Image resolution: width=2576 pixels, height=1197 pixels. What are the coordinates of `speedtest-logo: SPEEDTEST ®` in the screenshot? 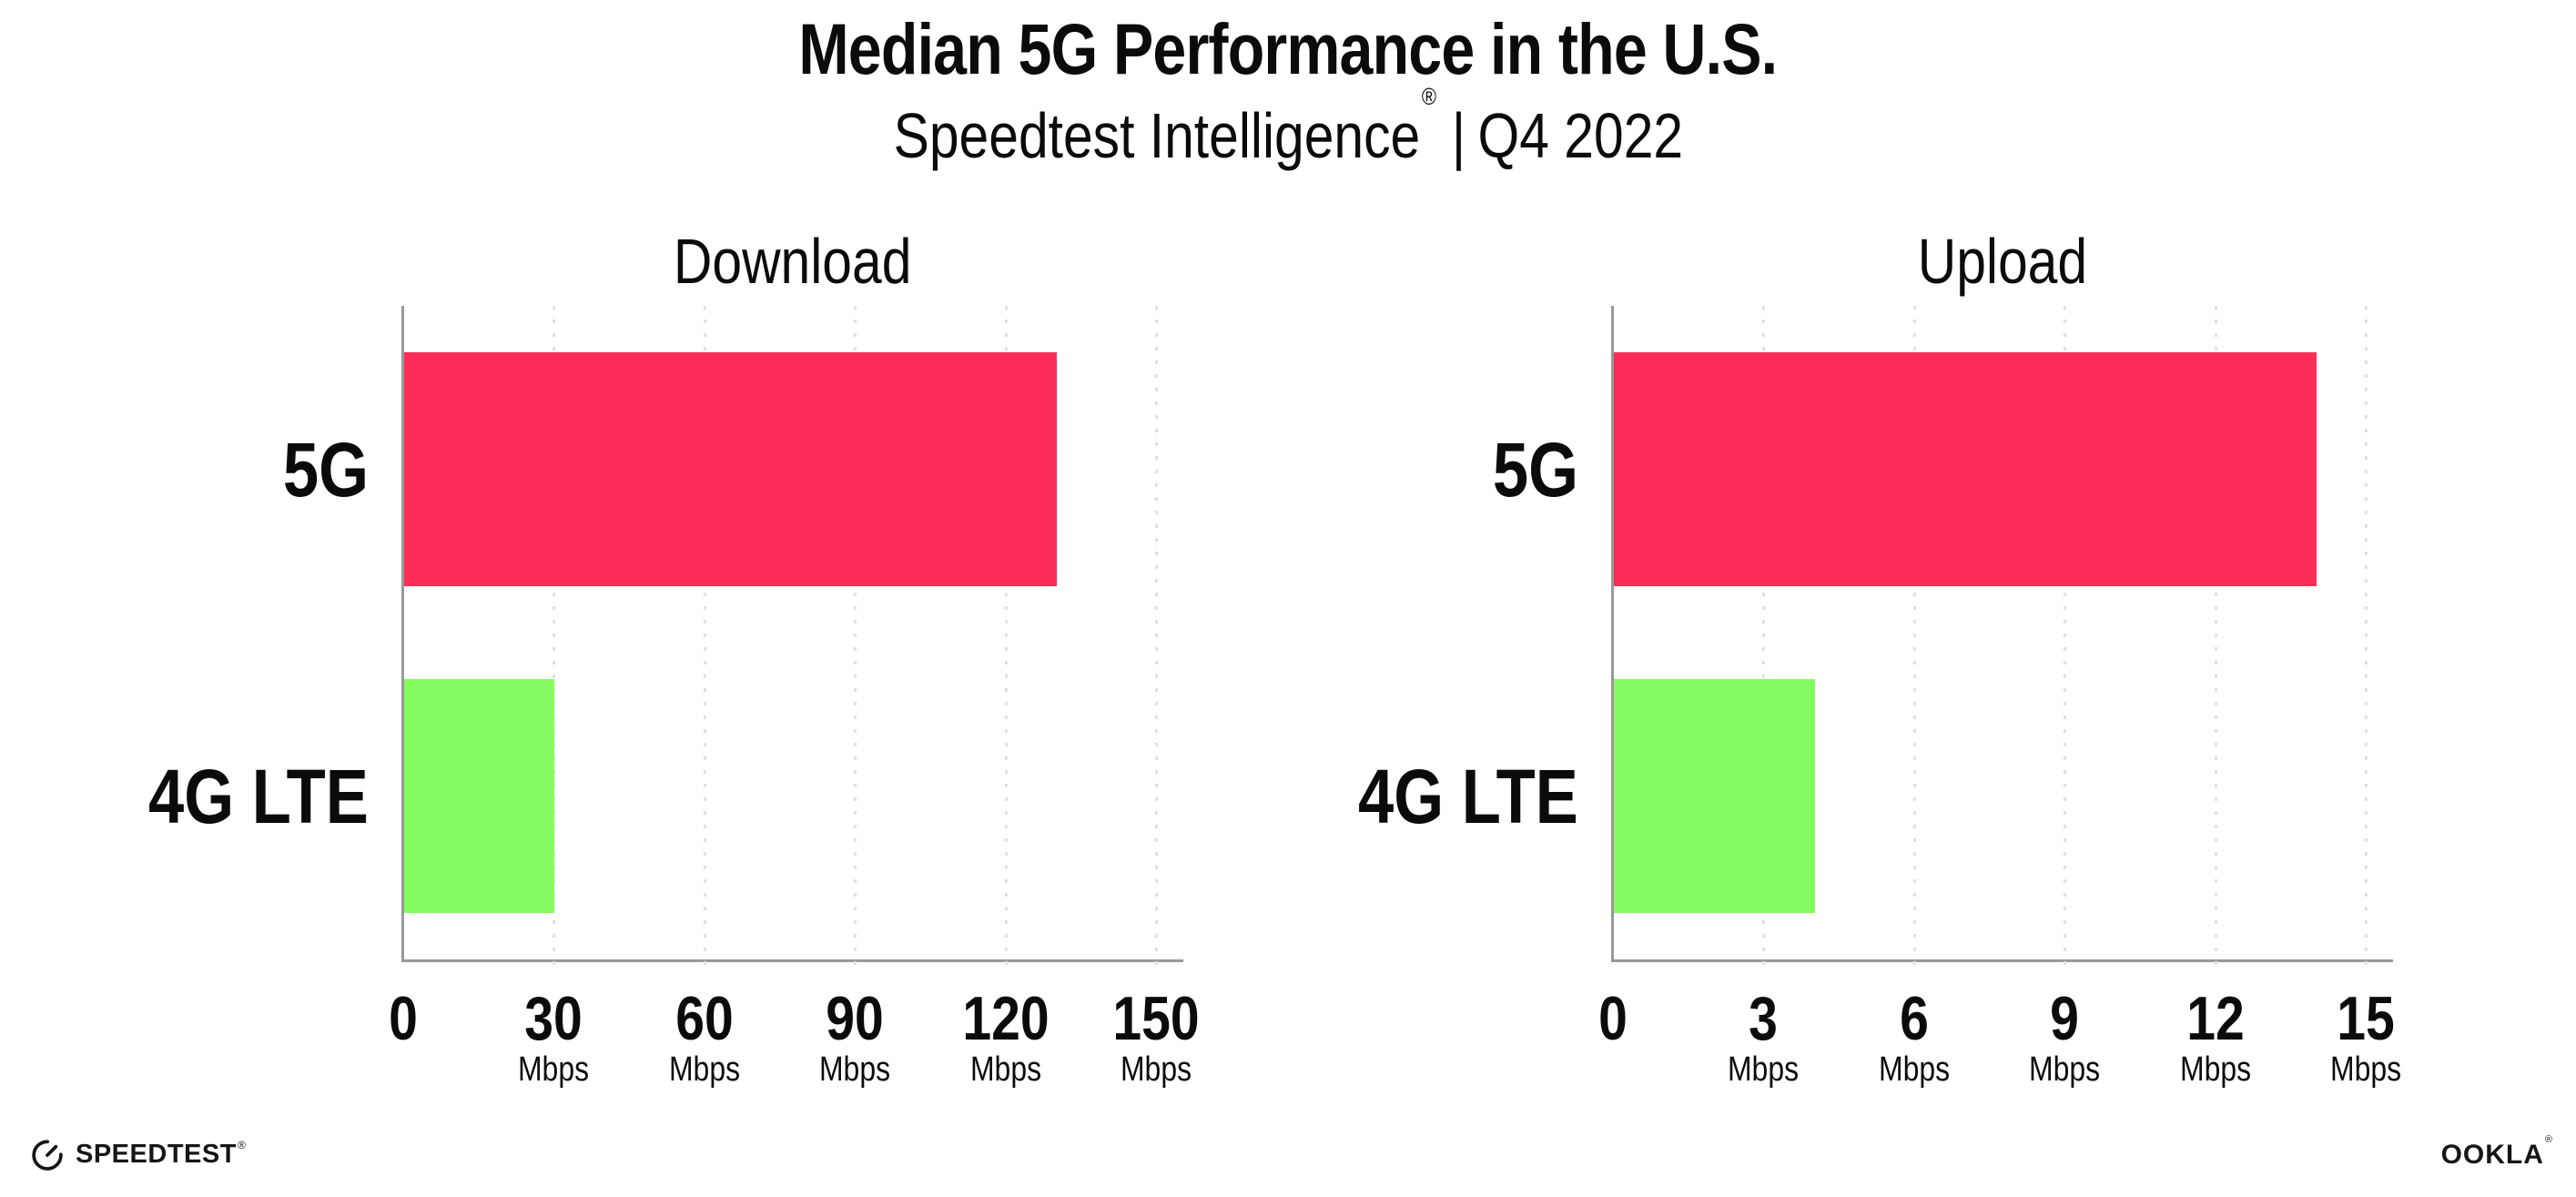 It's located at (136, 1154).